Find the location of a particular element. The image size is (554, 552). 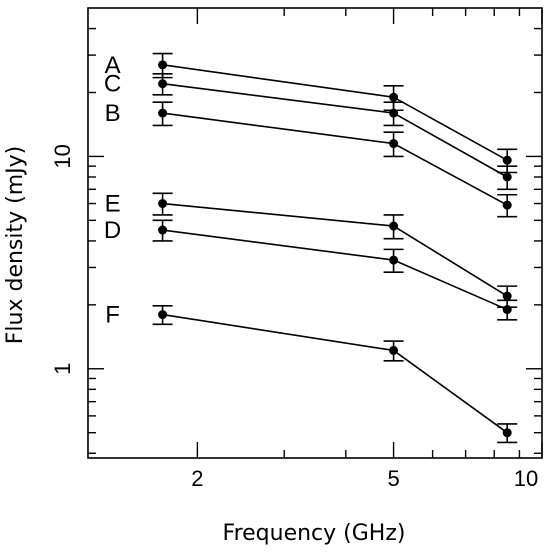

series-label: F is located at coordinates (112, 315).